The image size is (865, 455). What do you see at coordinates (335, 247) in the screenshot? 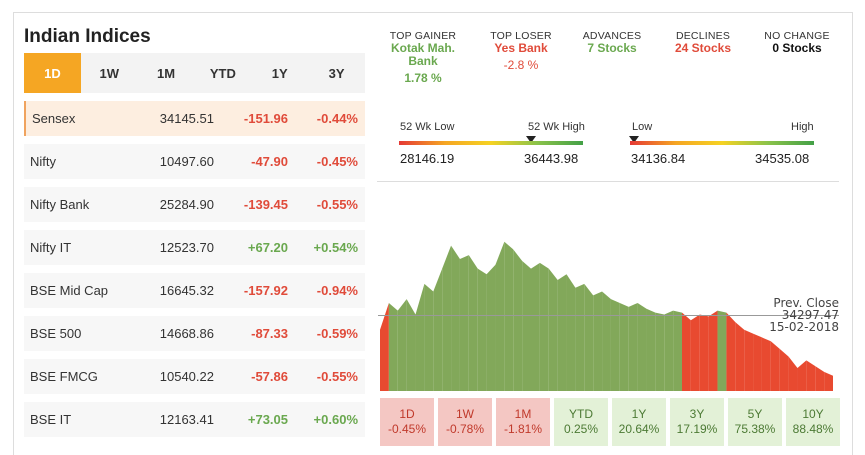
I see `index-pct: +0.54%` at bounding box center [335, 247].